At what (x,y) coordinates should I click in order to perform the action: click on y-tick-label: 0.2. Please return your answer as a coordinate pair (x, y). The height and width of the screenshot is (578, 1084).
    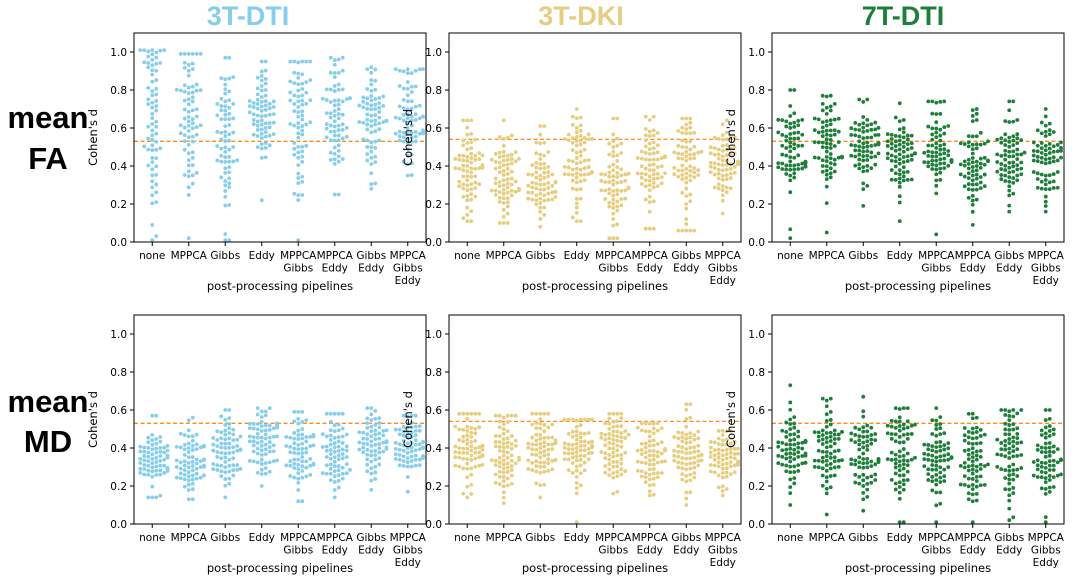
    Looking at the image, I should click on (433, 487).